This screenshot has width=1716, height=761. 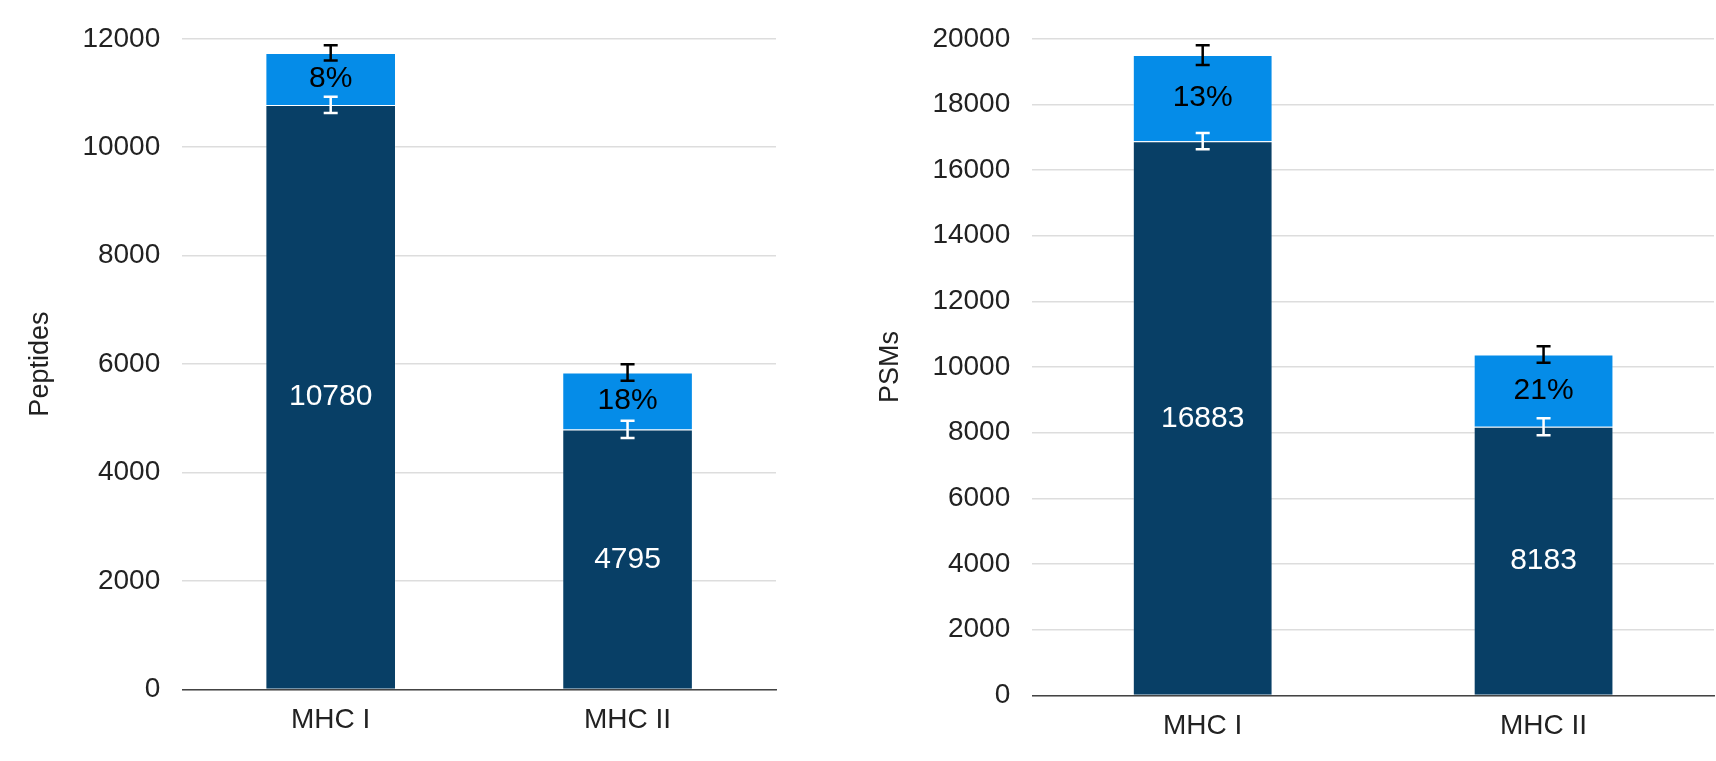 What do you see at coordinates (330, 395) in the screenshot?
I see `data-label: 10780` at bounding box center [330, 395].